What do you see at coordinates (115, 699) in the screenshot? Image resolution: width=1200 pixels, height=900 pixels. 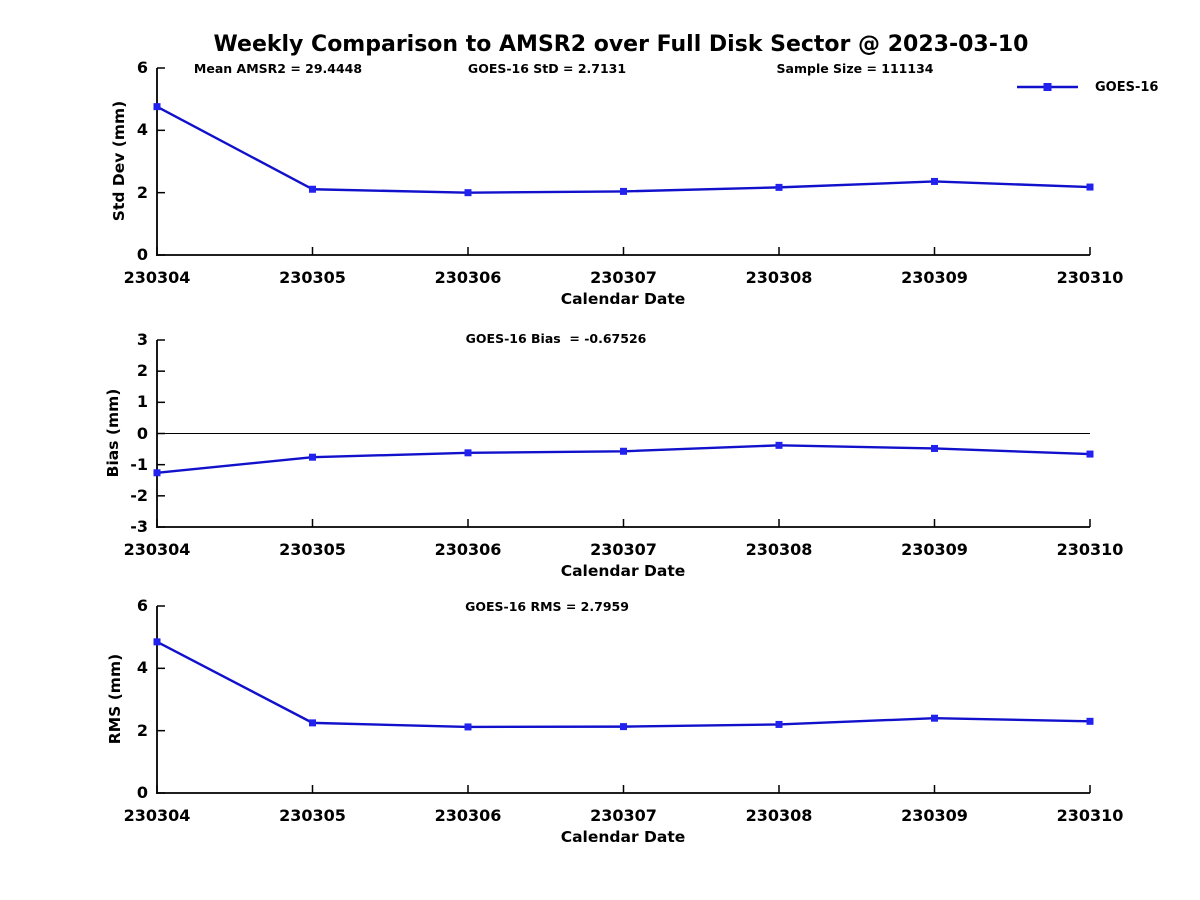 I see `y-axis-label-rms: RMS (mm)` at bounding box center [115, 699].